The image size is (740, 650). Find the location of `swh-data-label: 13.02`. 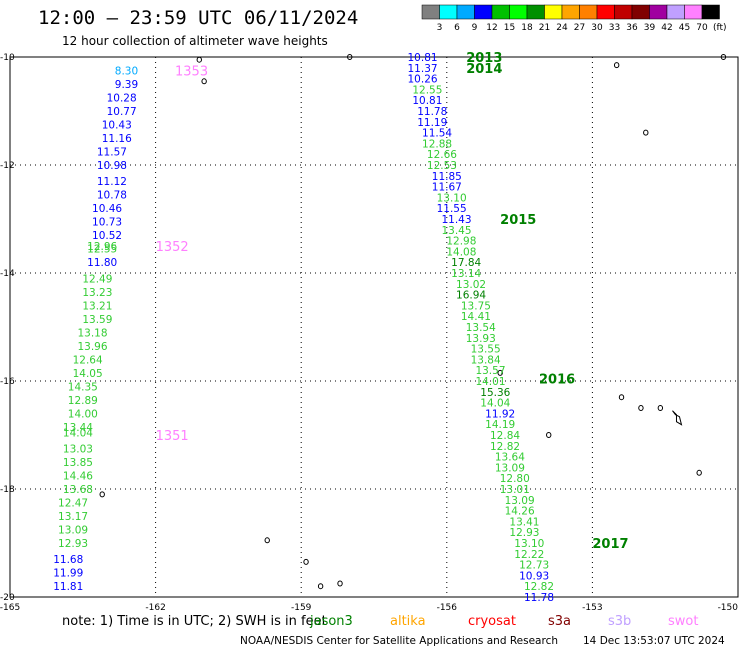

swh-data-label: 13.02 is located at coordinates (471, 285).